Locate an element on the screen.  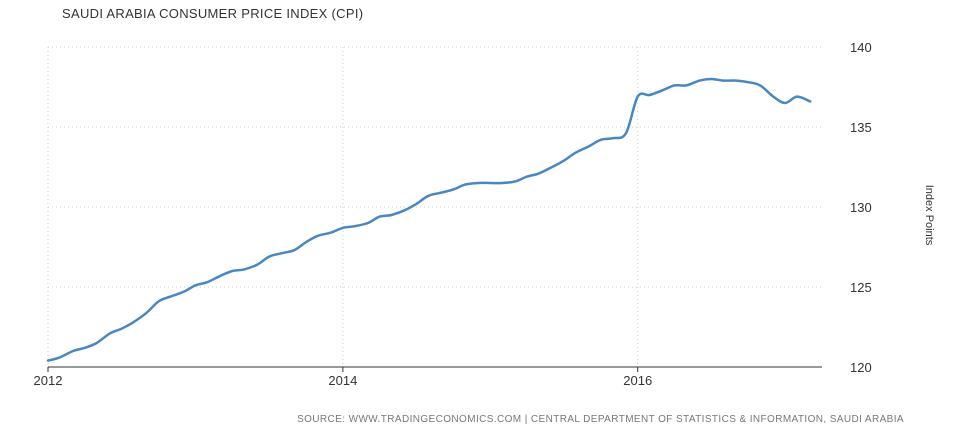
y-tick-label: 120 is located at coordinates (861, 367).